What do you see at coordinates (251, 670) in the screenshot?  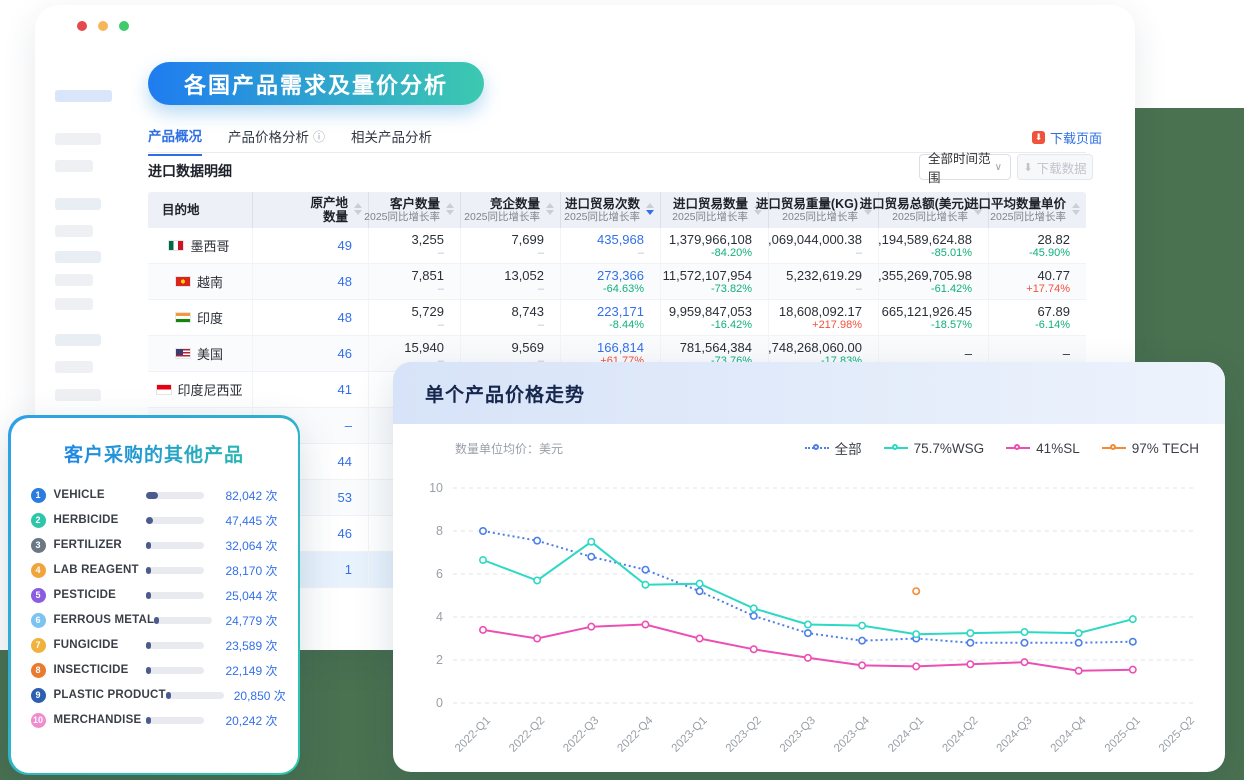 I see `product-count: 22,149 次` at bounding box center [251, 670].